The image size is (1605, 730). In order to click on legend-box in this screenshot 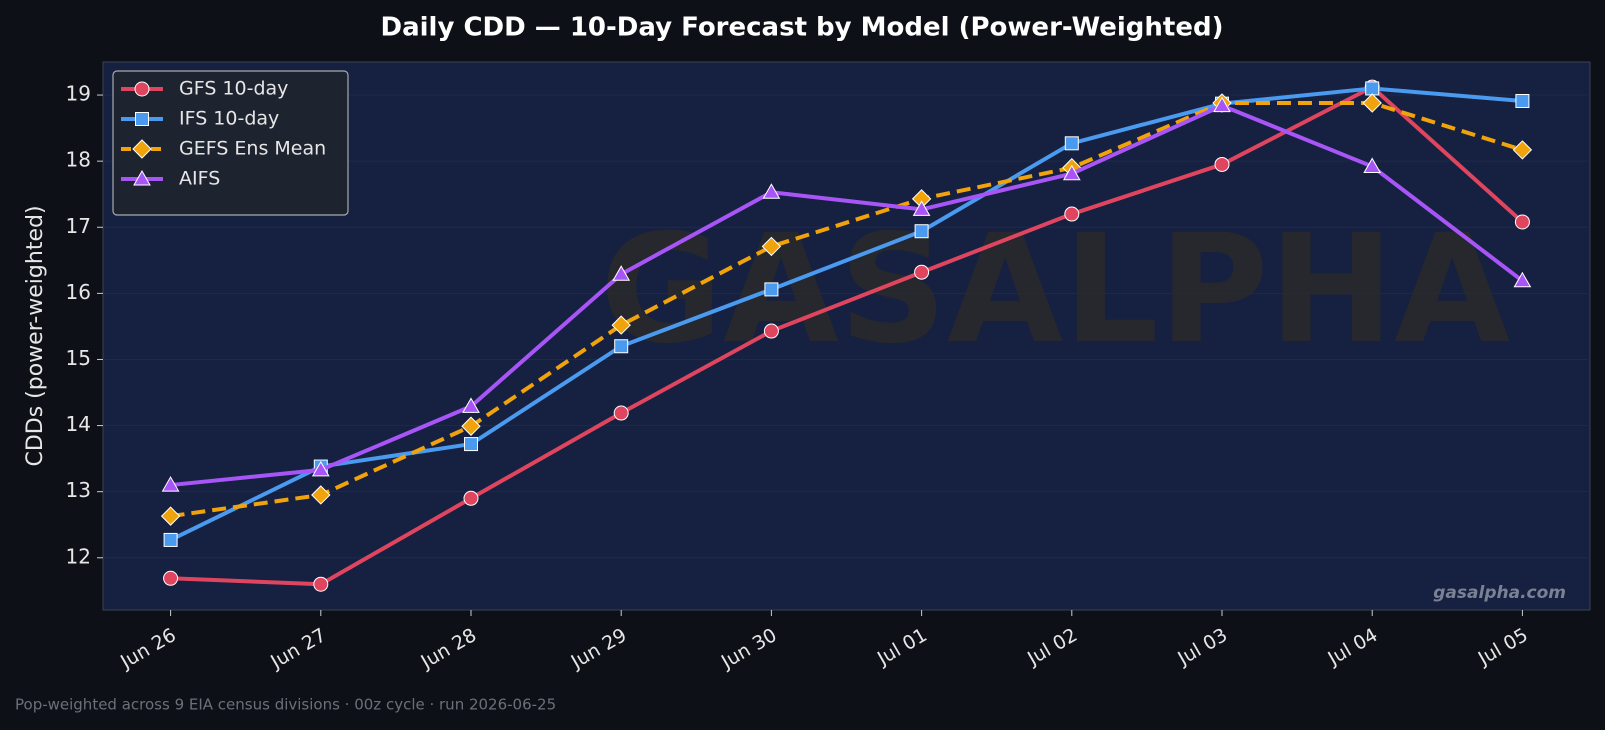, I will do `click(230, 143)`.